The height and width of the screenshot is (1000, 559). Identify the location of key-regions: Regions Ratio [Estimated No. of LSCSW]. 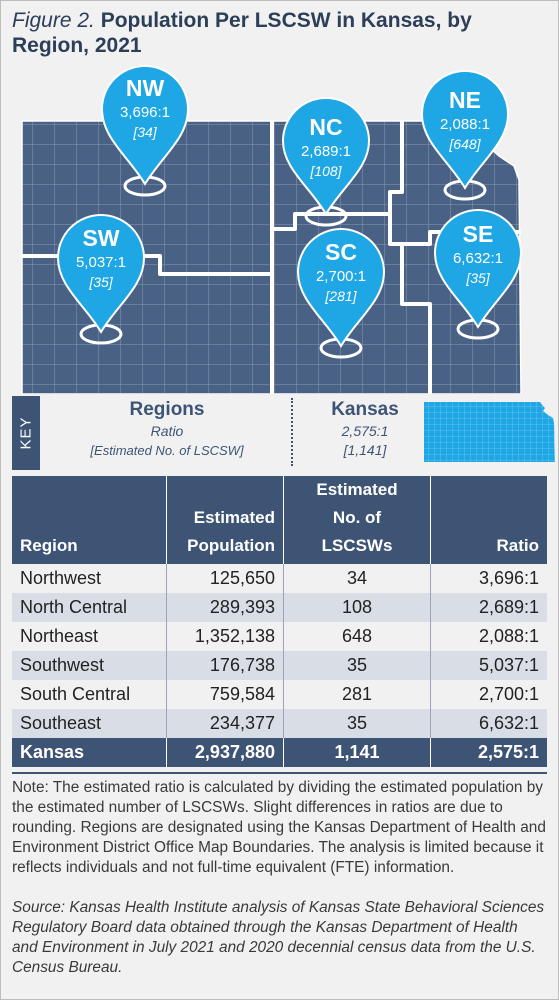
(167, 429).